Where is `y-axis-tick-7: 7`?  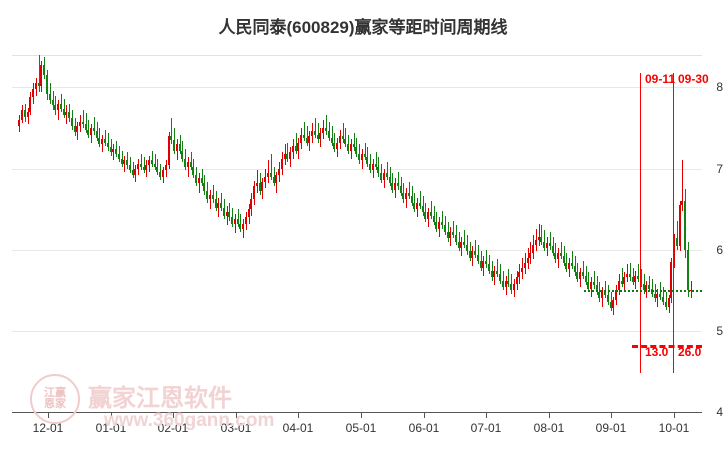 y-axis-tick-7: 7 is located at coordinates (719, 168).